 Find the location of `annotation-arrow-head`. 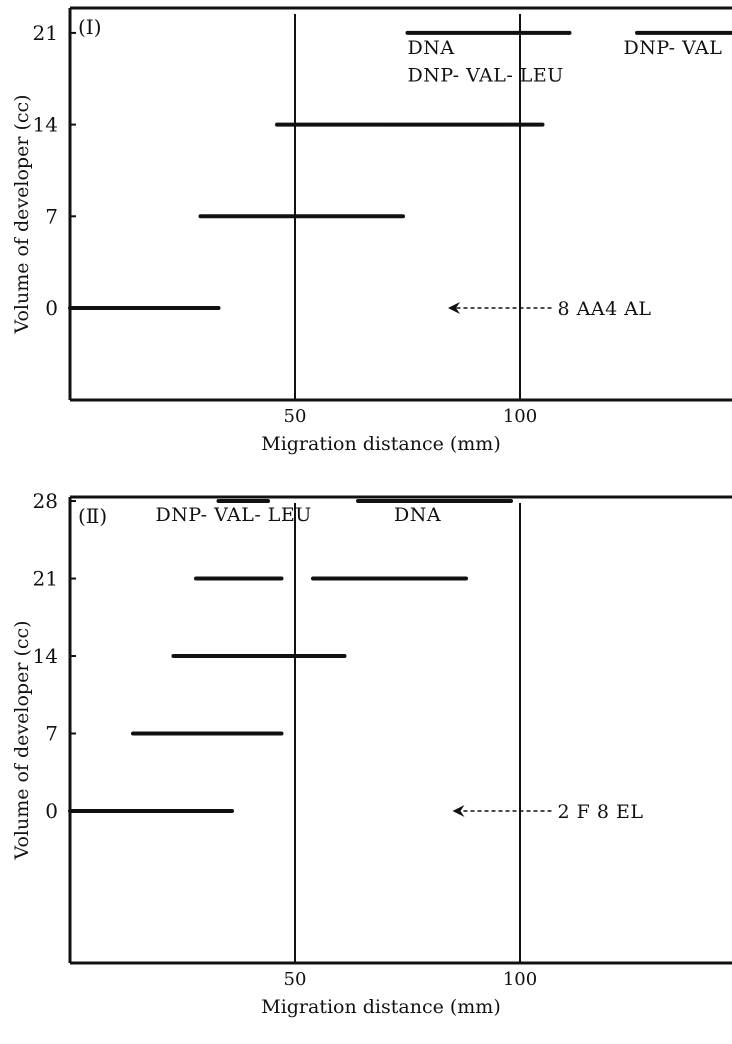

annotation-arrow-head is located at coordinates (459, 811).